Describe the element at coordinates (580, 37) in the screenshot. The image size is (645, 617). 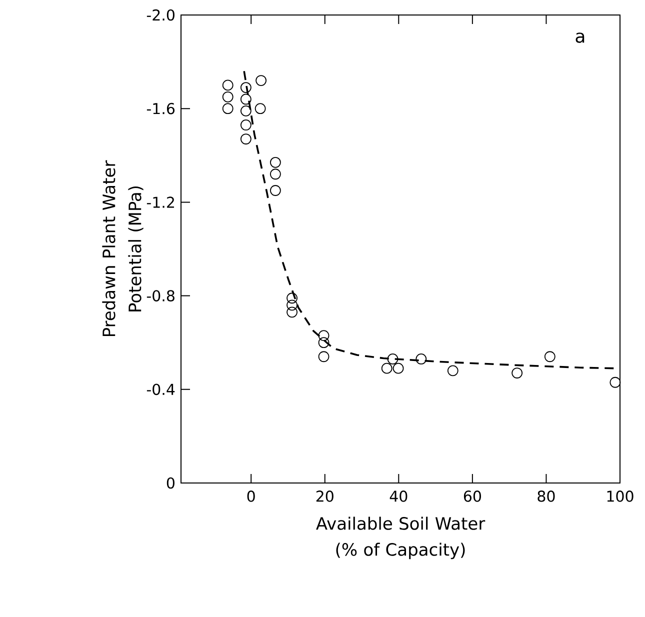
I see `annotation: a` at that location.